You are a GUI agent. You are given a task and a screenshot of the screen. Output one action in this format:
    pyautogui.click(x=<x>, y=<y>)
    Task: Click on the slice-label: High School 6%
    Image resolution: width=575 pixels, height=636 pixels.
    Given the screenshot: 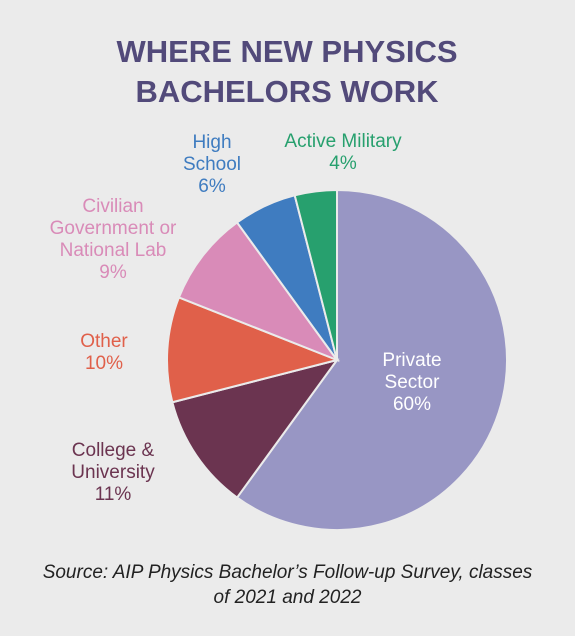 What is the action you would take?
    pyautogui.click(x=212, y=165)
    